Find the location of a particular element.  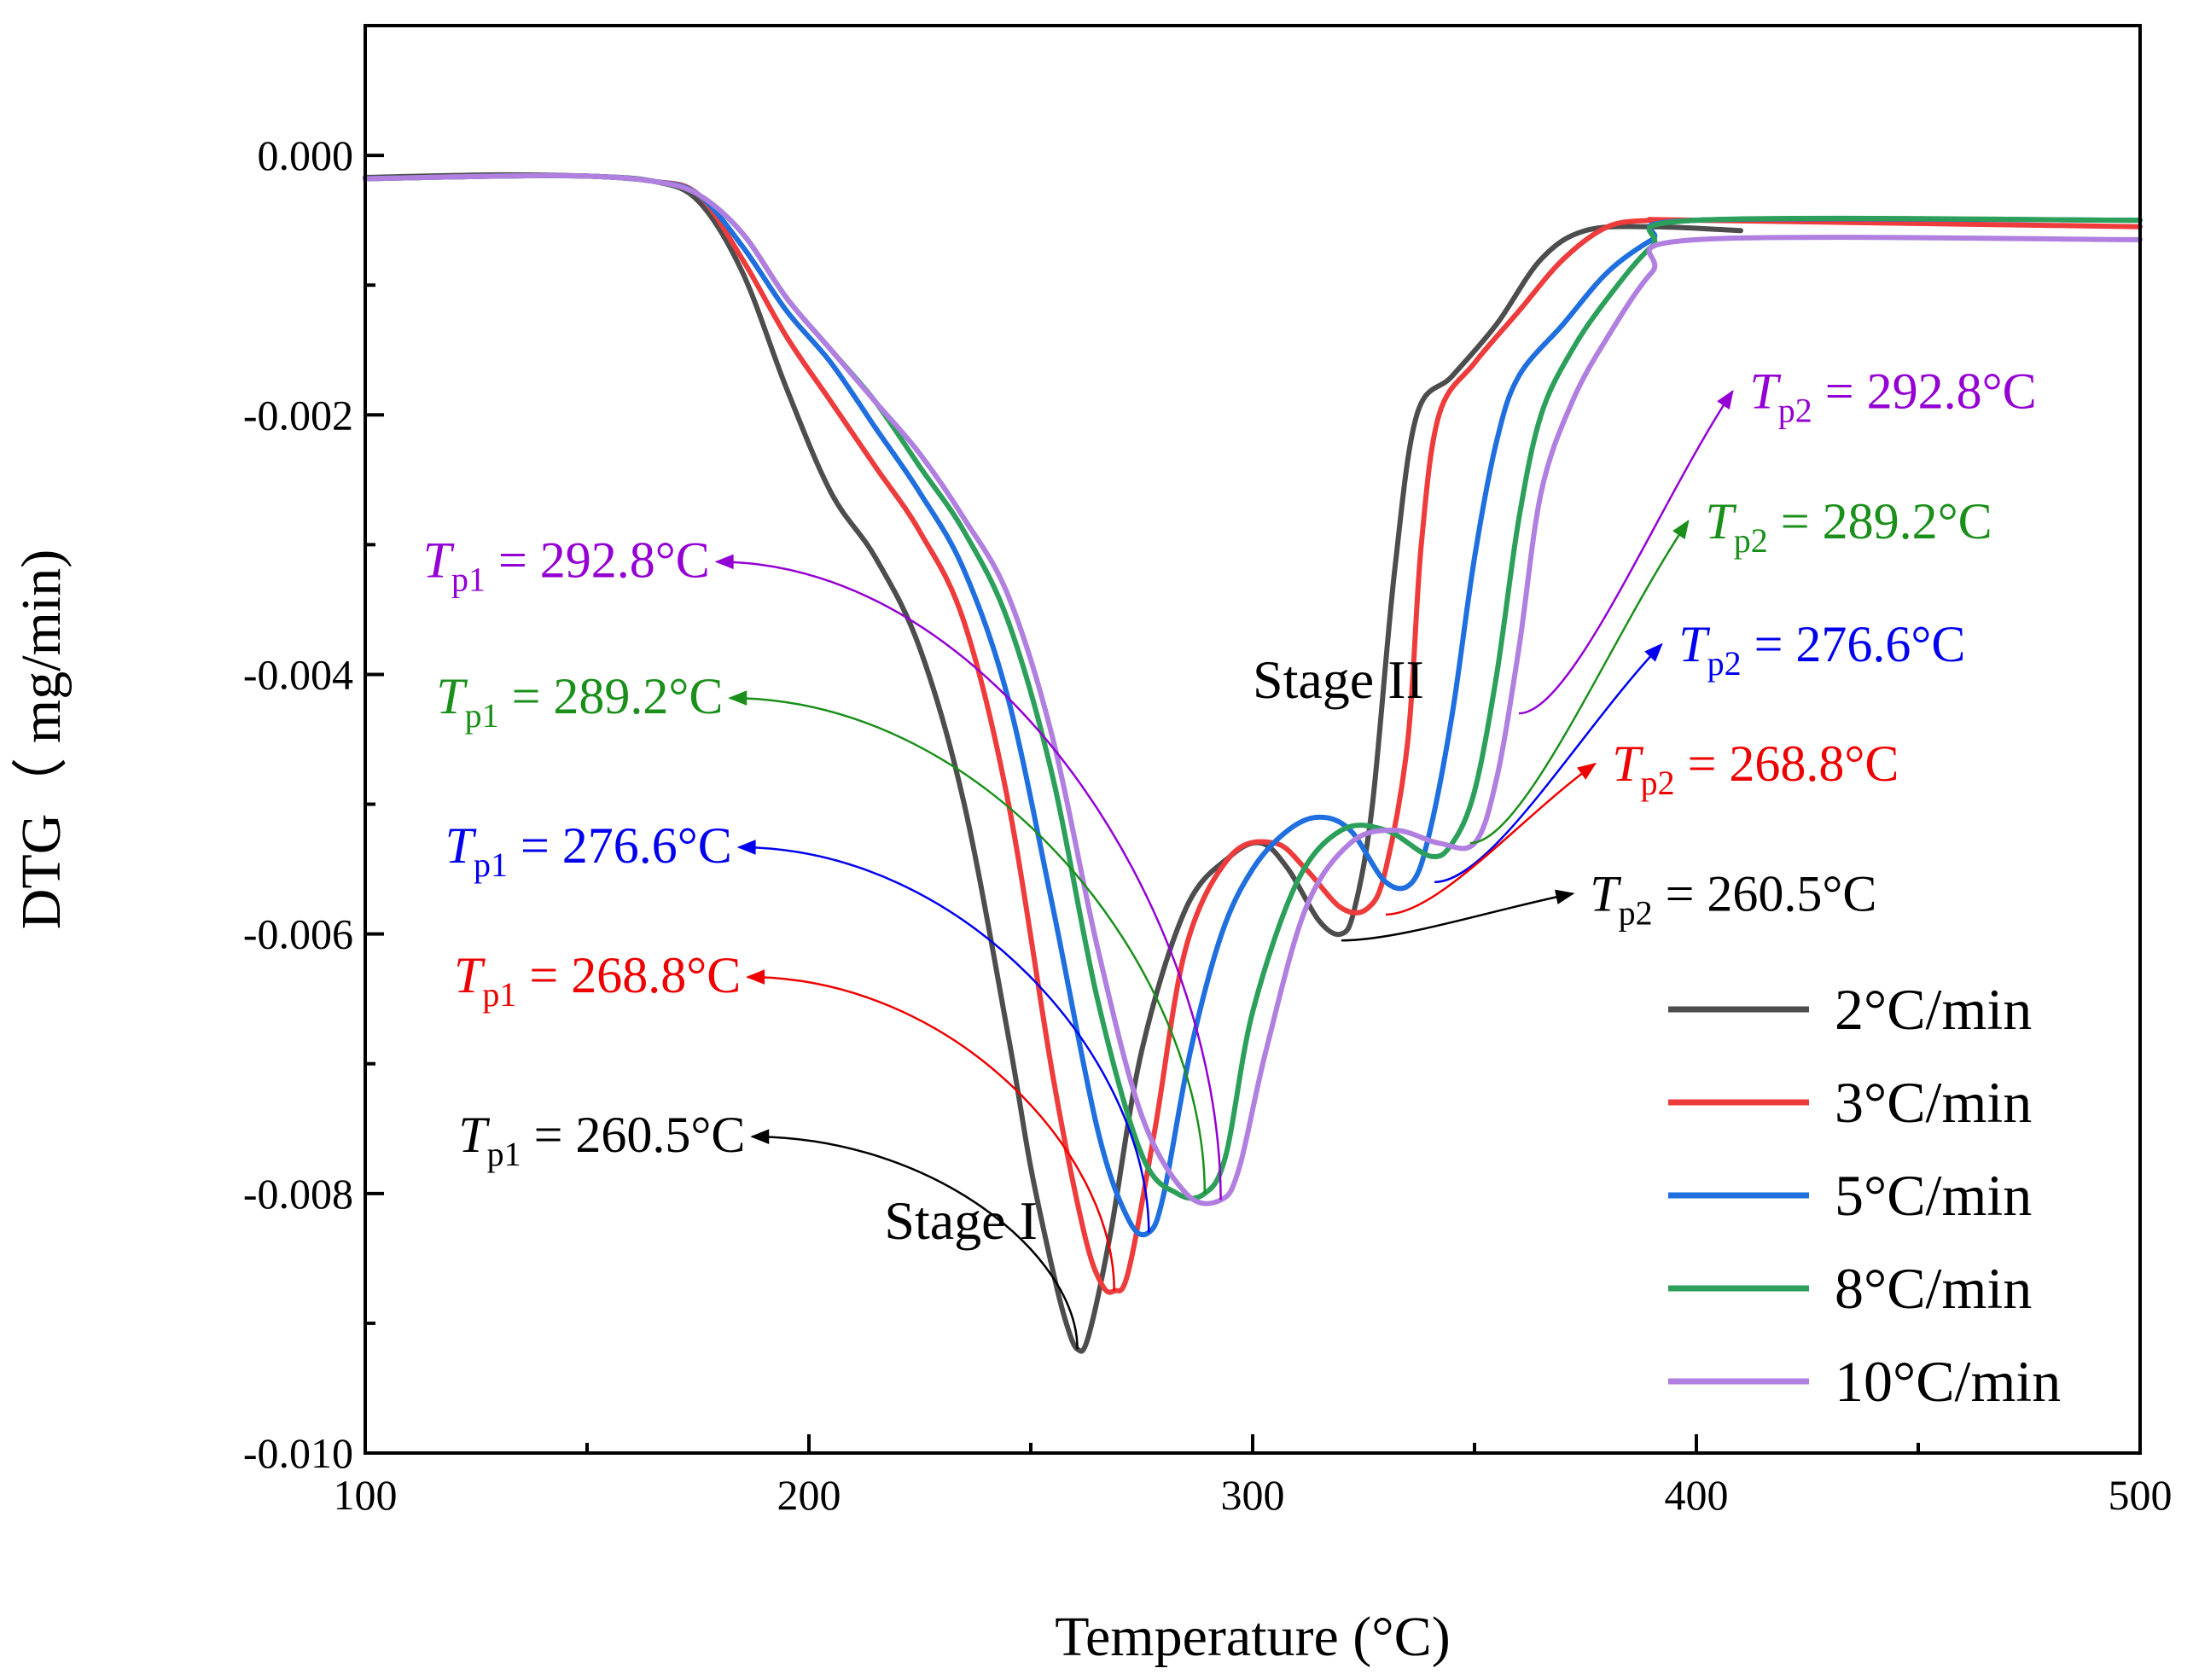

x-tick-label: 300 is located at coordinates (1253, 1495).